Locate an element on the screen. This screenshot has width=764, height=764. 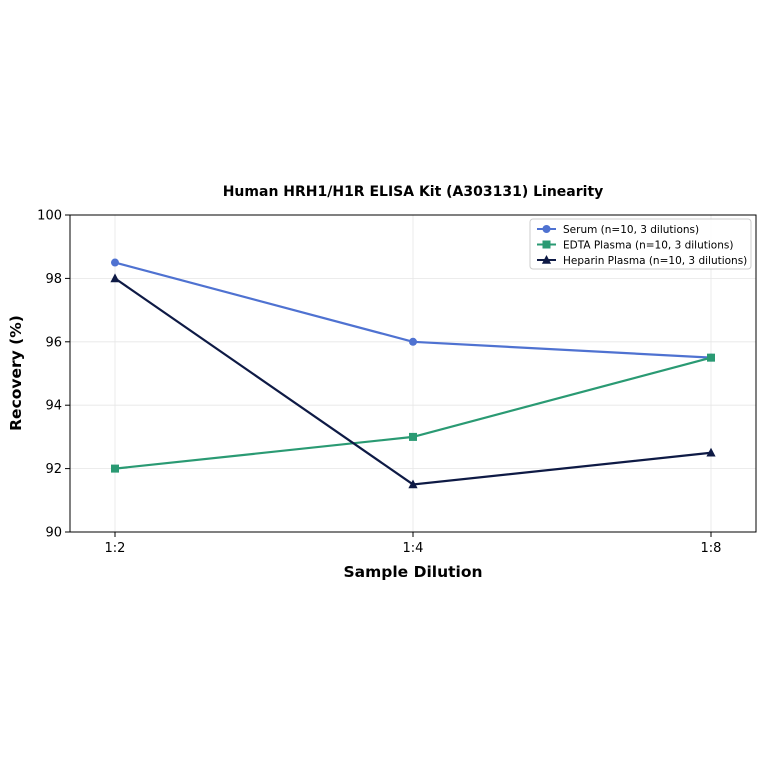
y-tick-label: 100 is located at coordinates (49, 216).